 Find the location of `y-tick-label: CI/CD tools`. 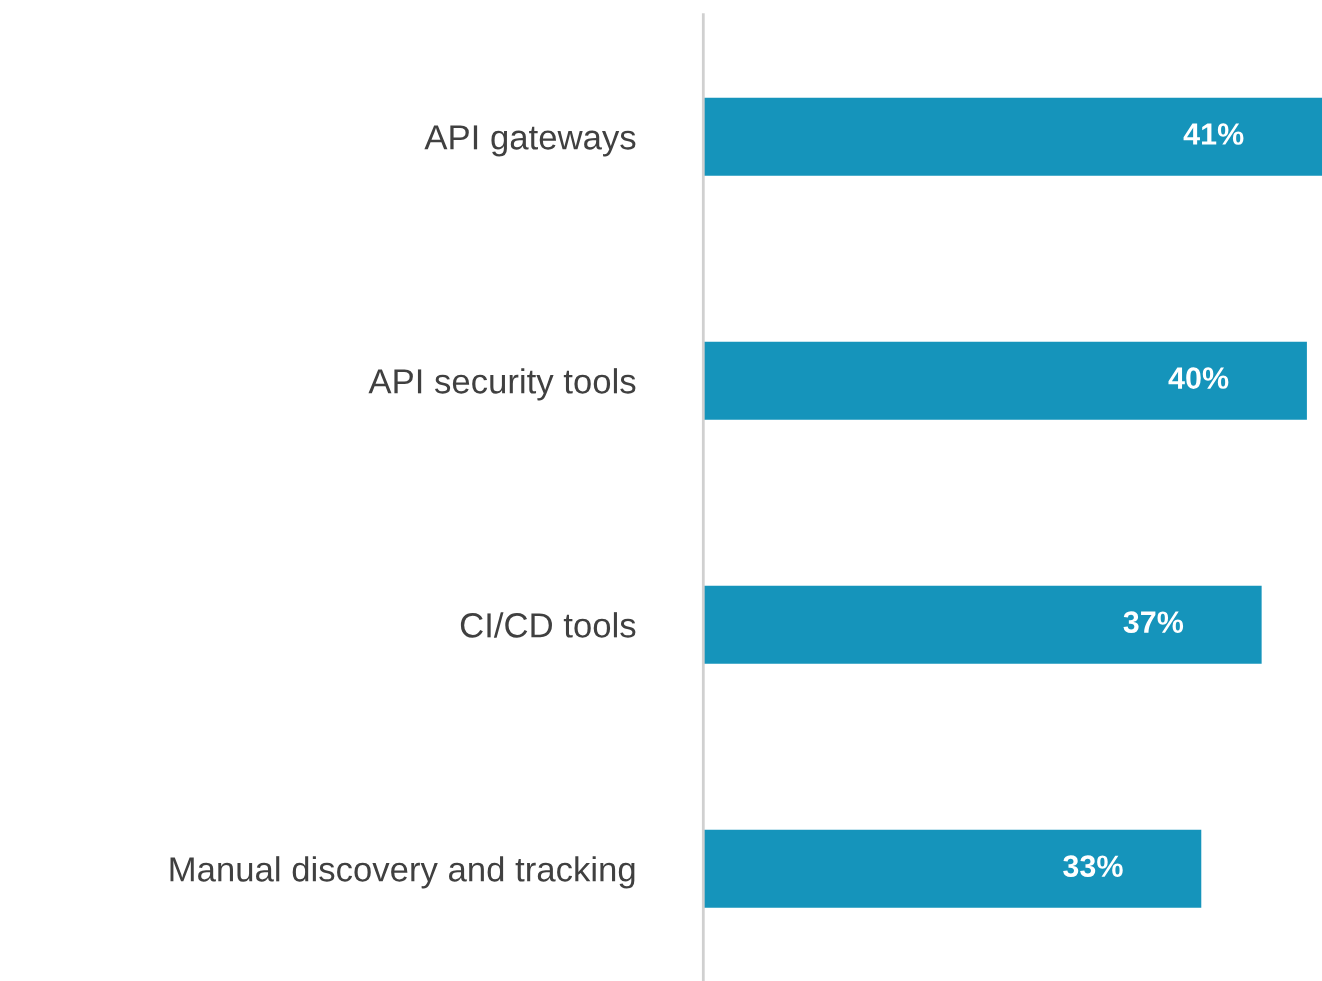

y-tick-label: CI/CD tools is located at coordinates (548, 625).